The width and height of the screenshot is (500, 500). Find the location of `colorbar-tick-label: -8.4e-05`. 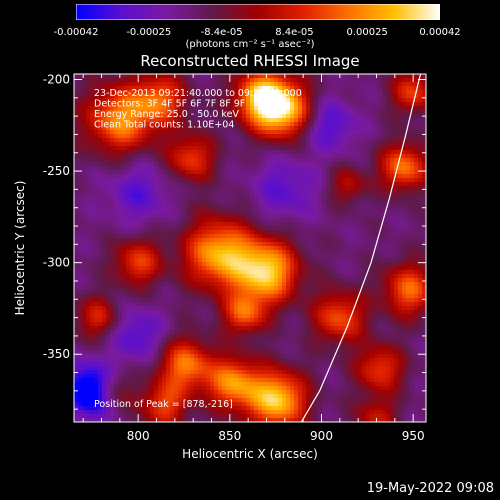

colorbar-tick-label: -8.4e-05 is located at coordinates (221, 32).